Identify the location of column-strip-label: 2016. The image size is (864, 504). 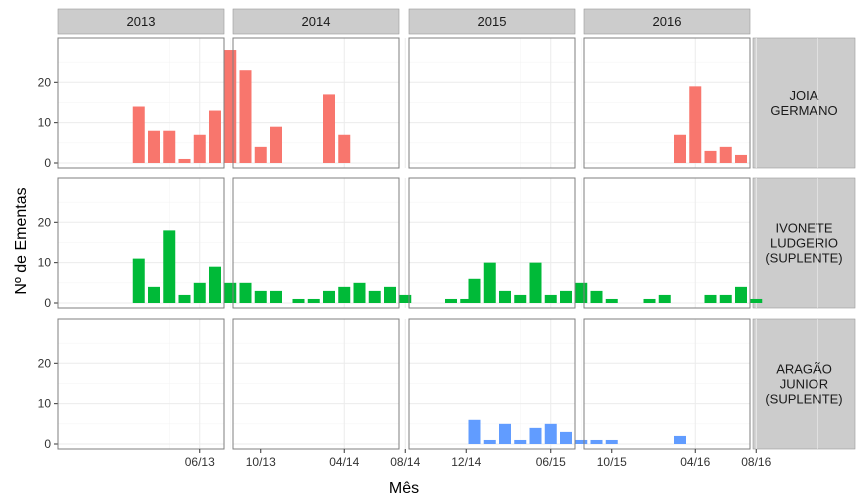
(667, 21).